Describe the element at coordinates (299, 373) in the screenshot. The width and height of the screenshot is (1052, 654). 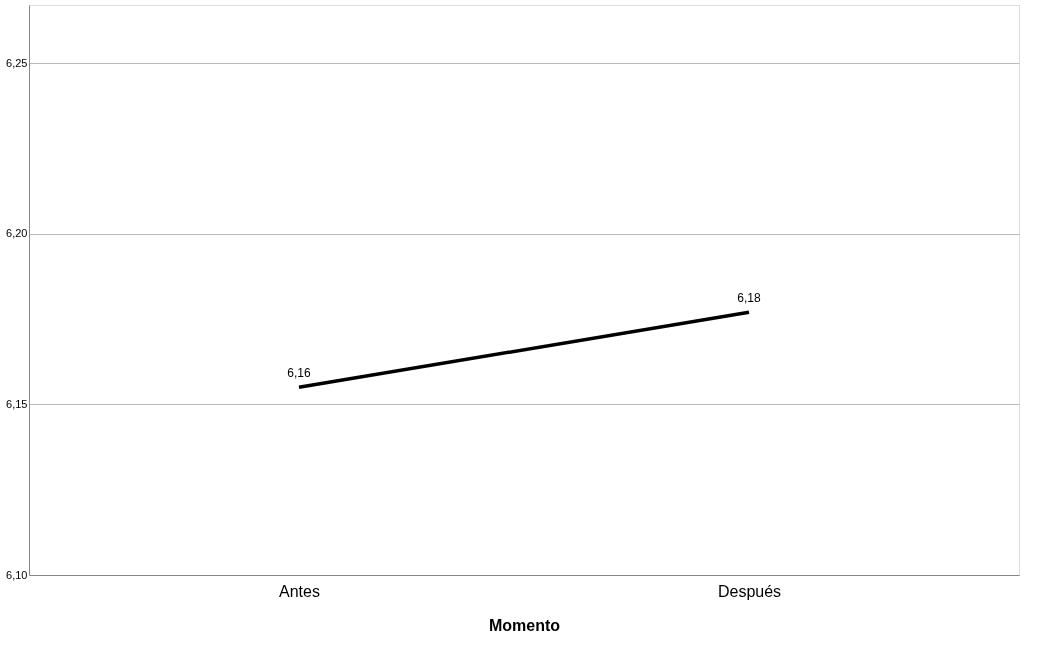
I see `text: 6,16` at that location.